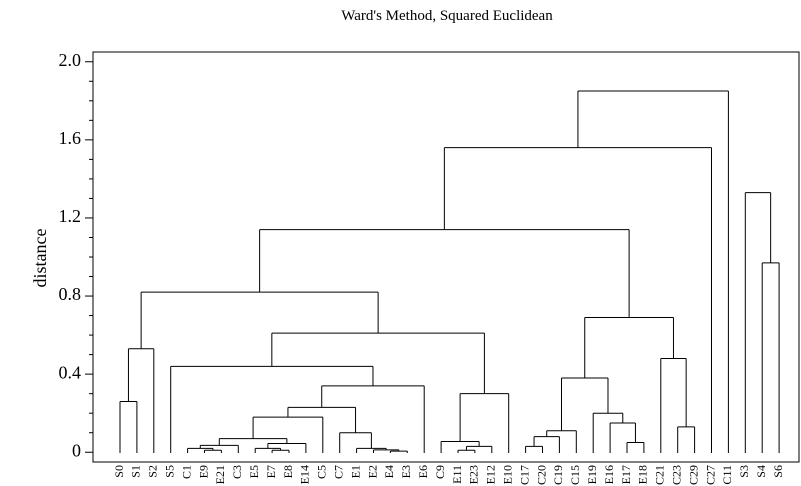 This screenshot has width=801, height=486. What do you see at coordinates (643, 474) in the screenshot?
I see `leaf-label: E18` at bounding box center [643, 474].